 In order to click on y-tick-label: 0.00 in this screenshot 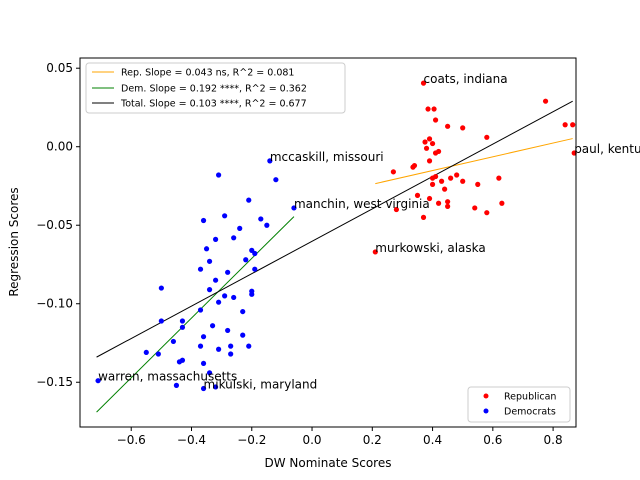, I will do `click(59, 147)`.